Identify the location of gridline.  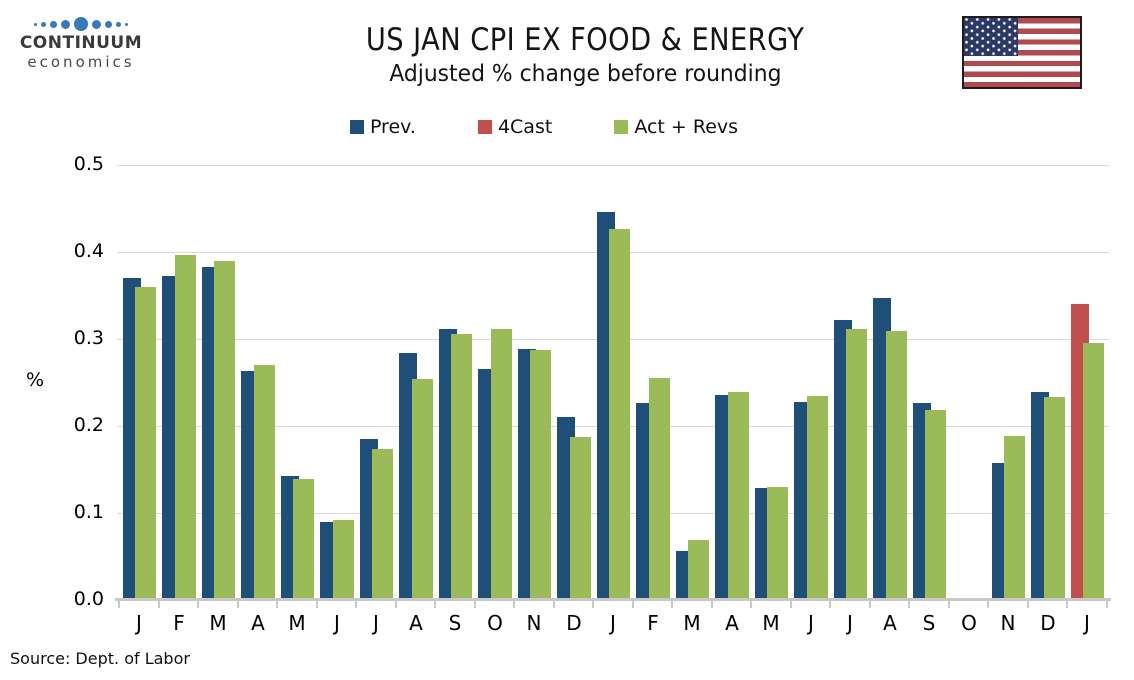
(613, 165).